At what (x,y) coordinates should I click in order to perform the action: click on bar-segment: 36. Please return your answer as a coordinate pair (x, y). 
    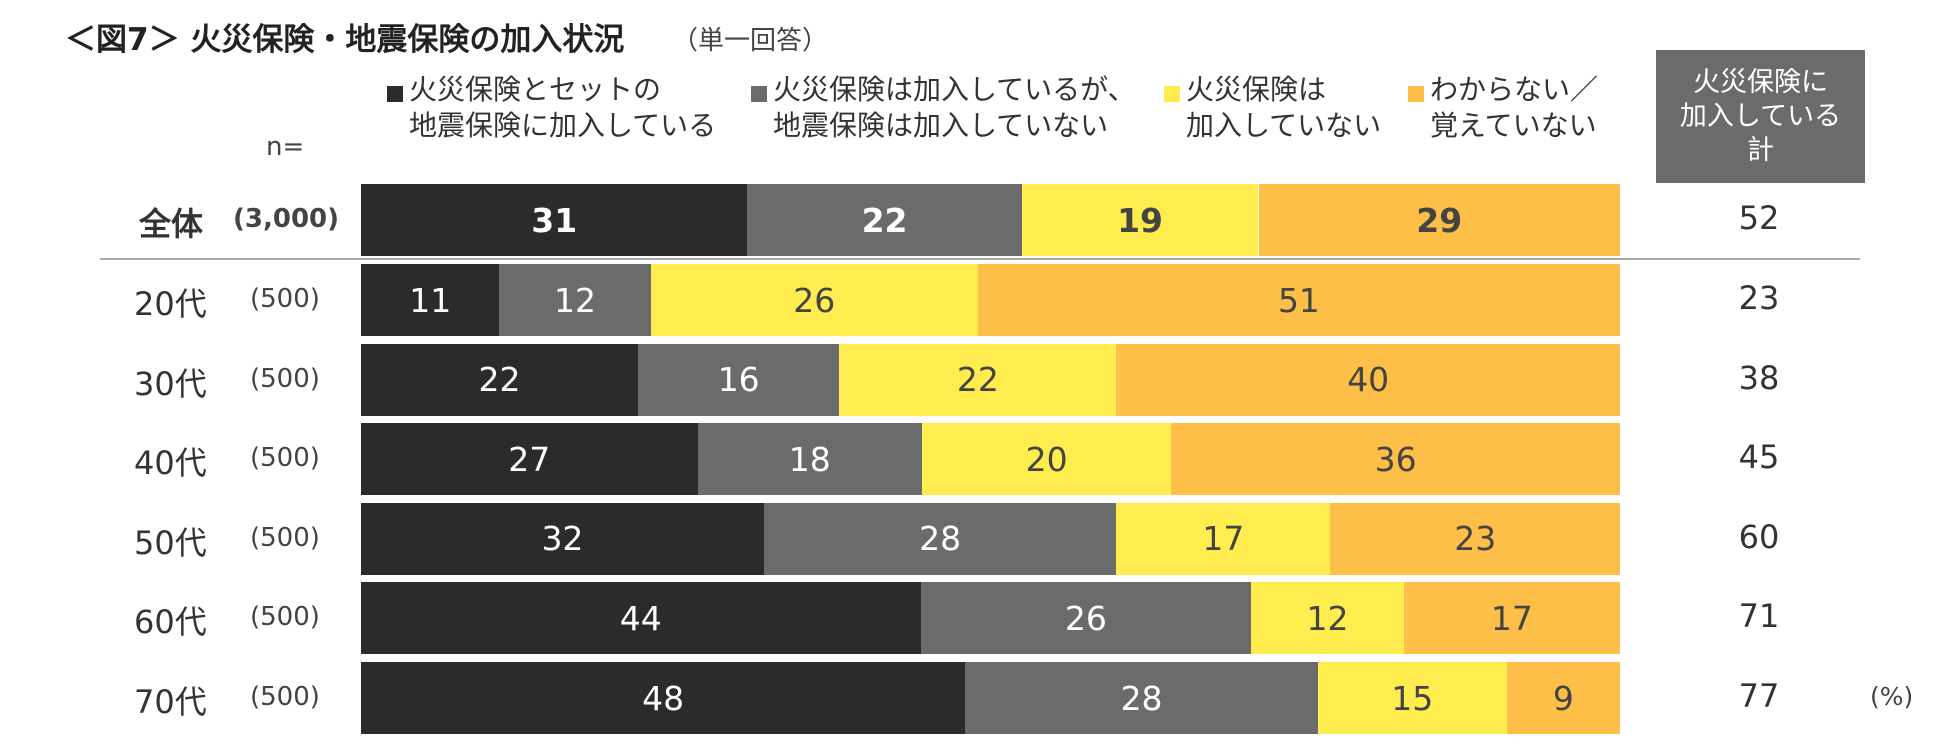
    Looking at the image, I should click on (1395, 459).